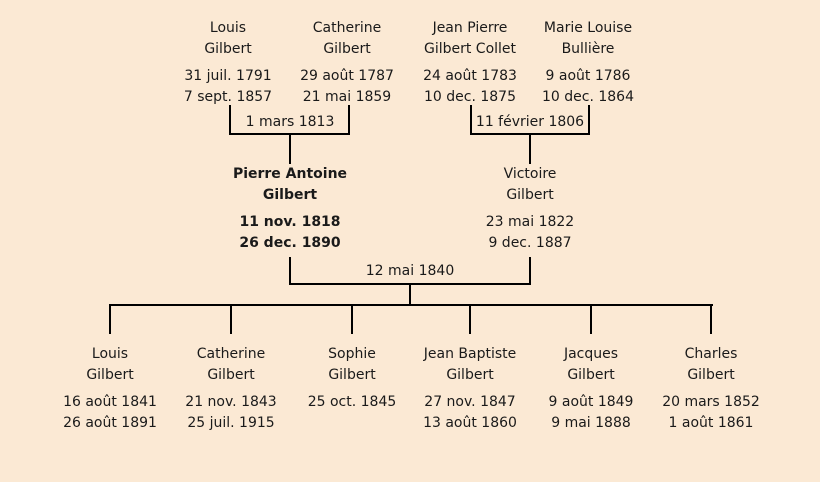 The width and height of the screenshot is (820, 485). I want to click on person-sophie-gilbert: Sophie Gilbert 25 oct. 1845, so click(352, 378).